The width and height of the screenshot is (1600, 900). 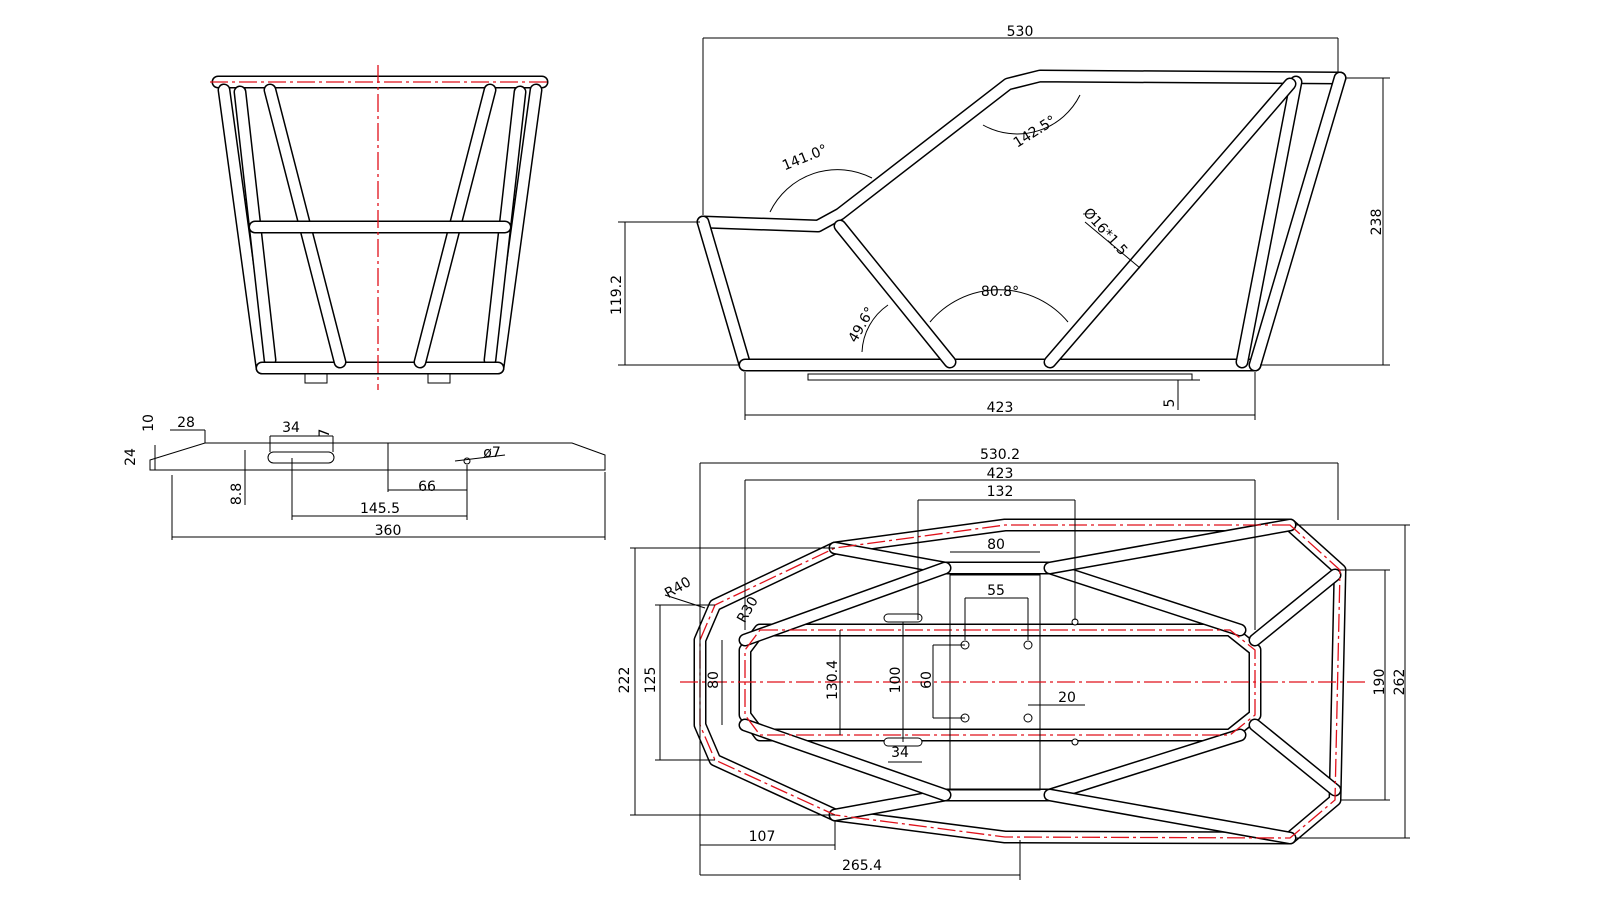 What do you see at coordinates (1400, 682) in the screenshot?
I see `dimension-label: 262` at bounding box center [1400, 682].